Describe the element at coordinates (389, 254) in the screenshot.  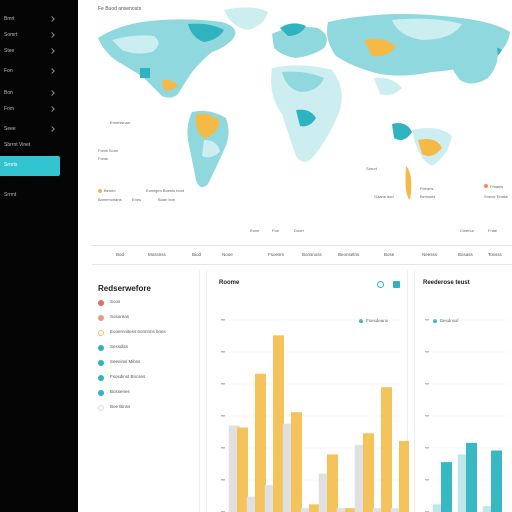
I see `column-header: Bose` at that location.